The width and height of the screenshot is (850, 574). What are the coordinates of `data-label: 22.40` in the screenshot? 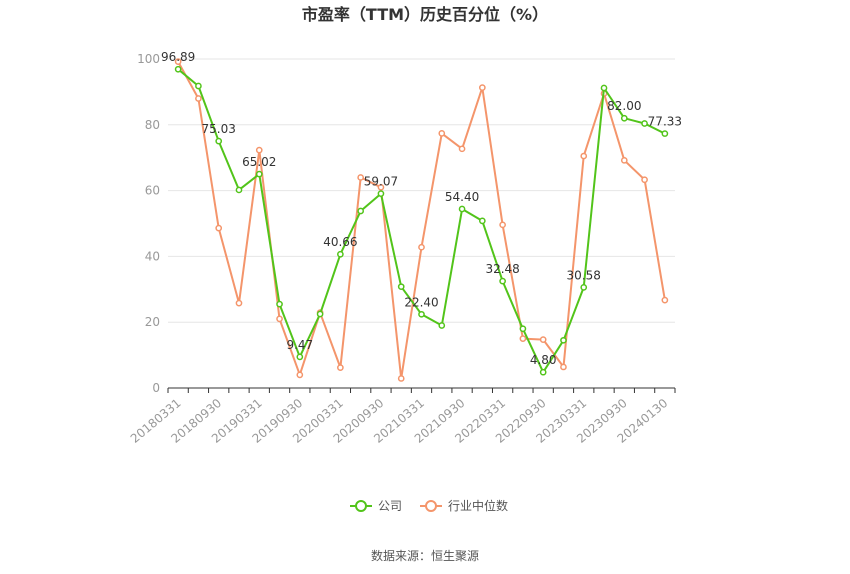 It's located at (421, 302).